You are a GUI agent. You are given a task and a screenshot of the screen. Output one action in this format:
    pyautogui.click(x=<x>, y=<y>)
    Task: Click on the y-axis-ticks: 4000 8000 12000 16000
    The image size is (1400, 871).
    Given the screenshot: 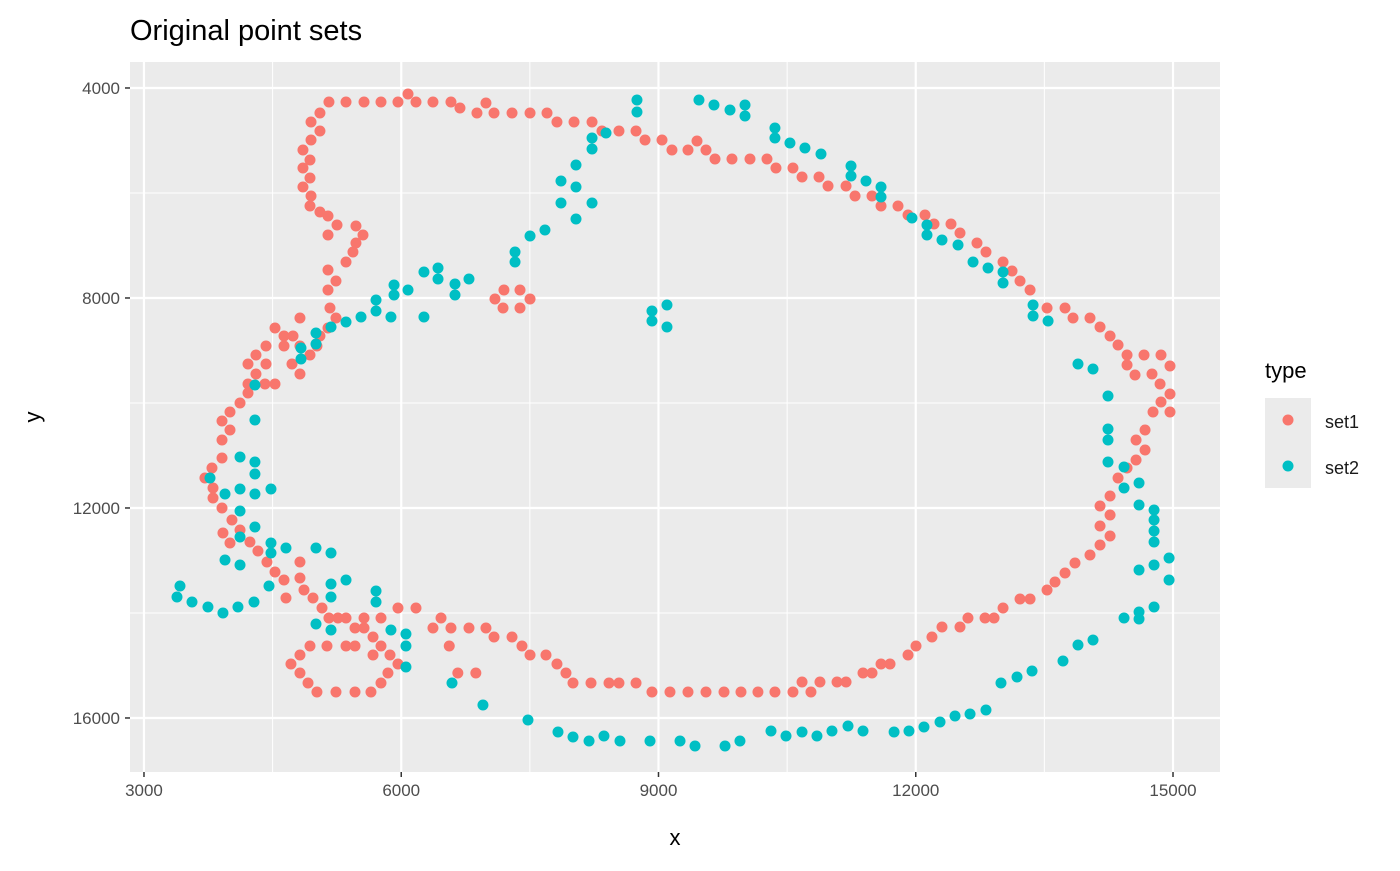 What is the action you would take?
    pyautogui.click(x=101, y=403)
    